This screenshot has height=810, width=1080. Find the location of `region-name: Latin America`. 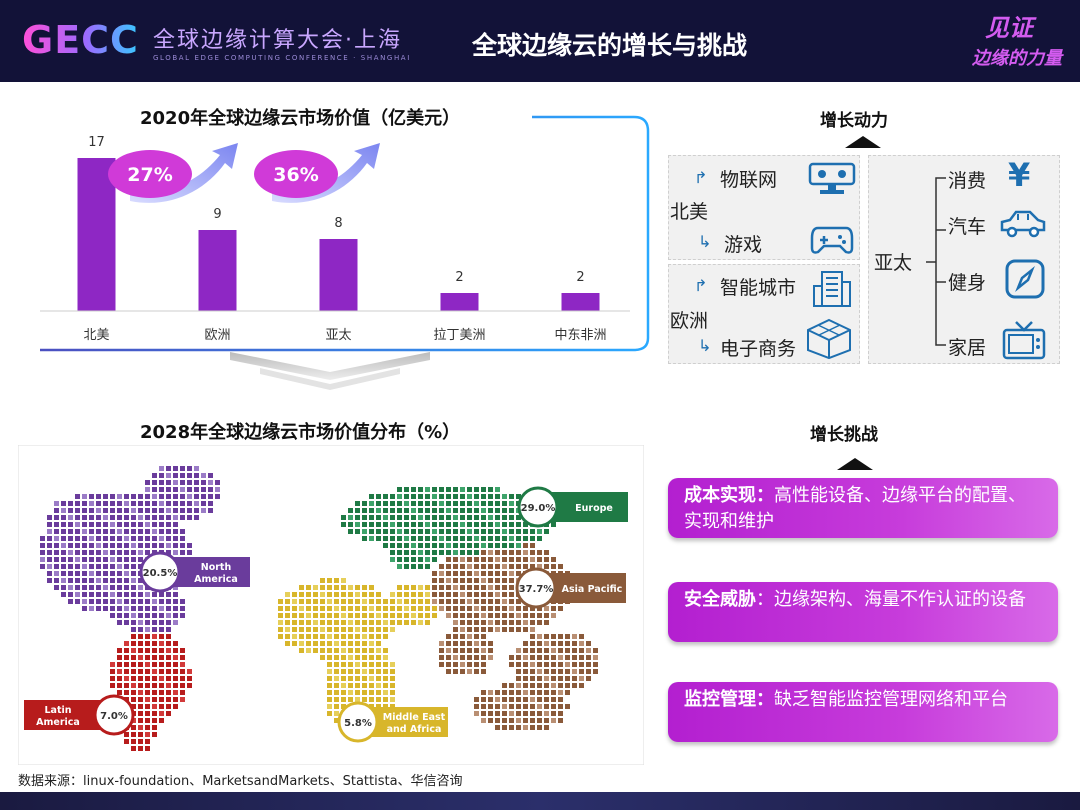

region-name: Latin America is located at coordinates (58, 716).